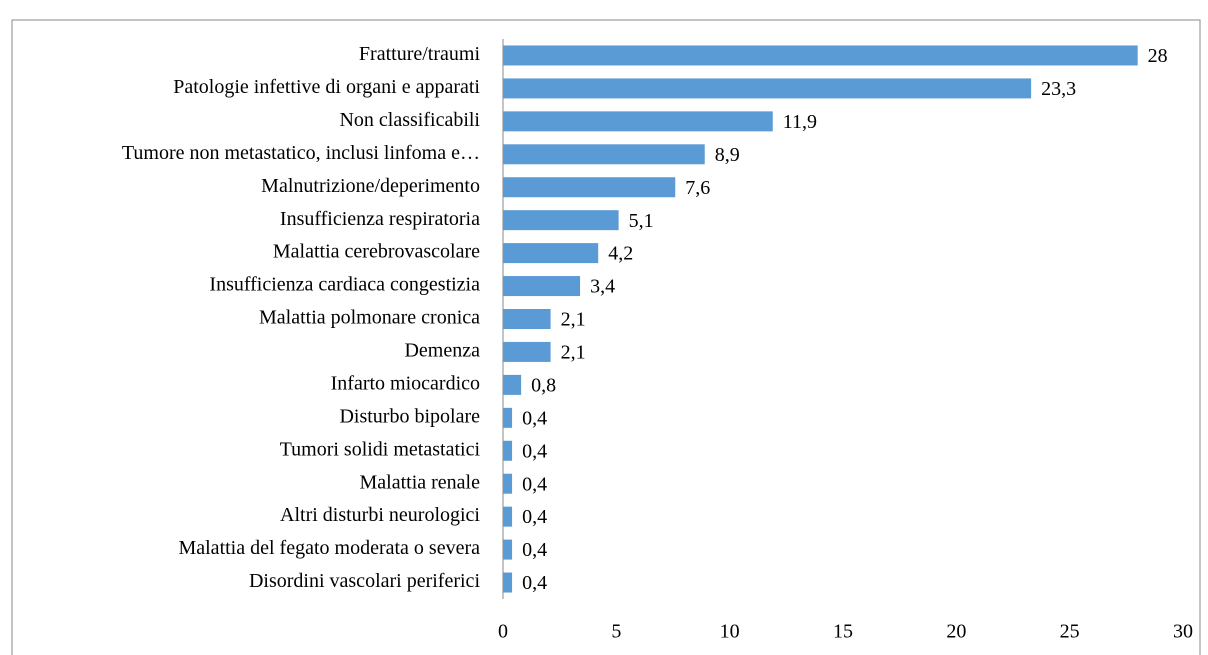 The width and height of the screenshot is (1208, 655). I want to click on data-label: 4,2, so click(620, 254).